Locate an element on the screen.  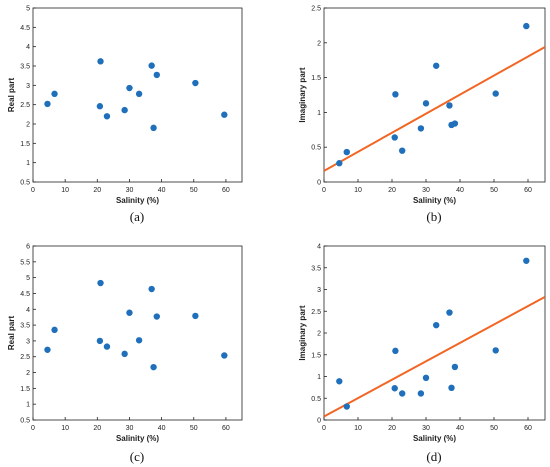
regression-line is located at coordinates (434, 357).